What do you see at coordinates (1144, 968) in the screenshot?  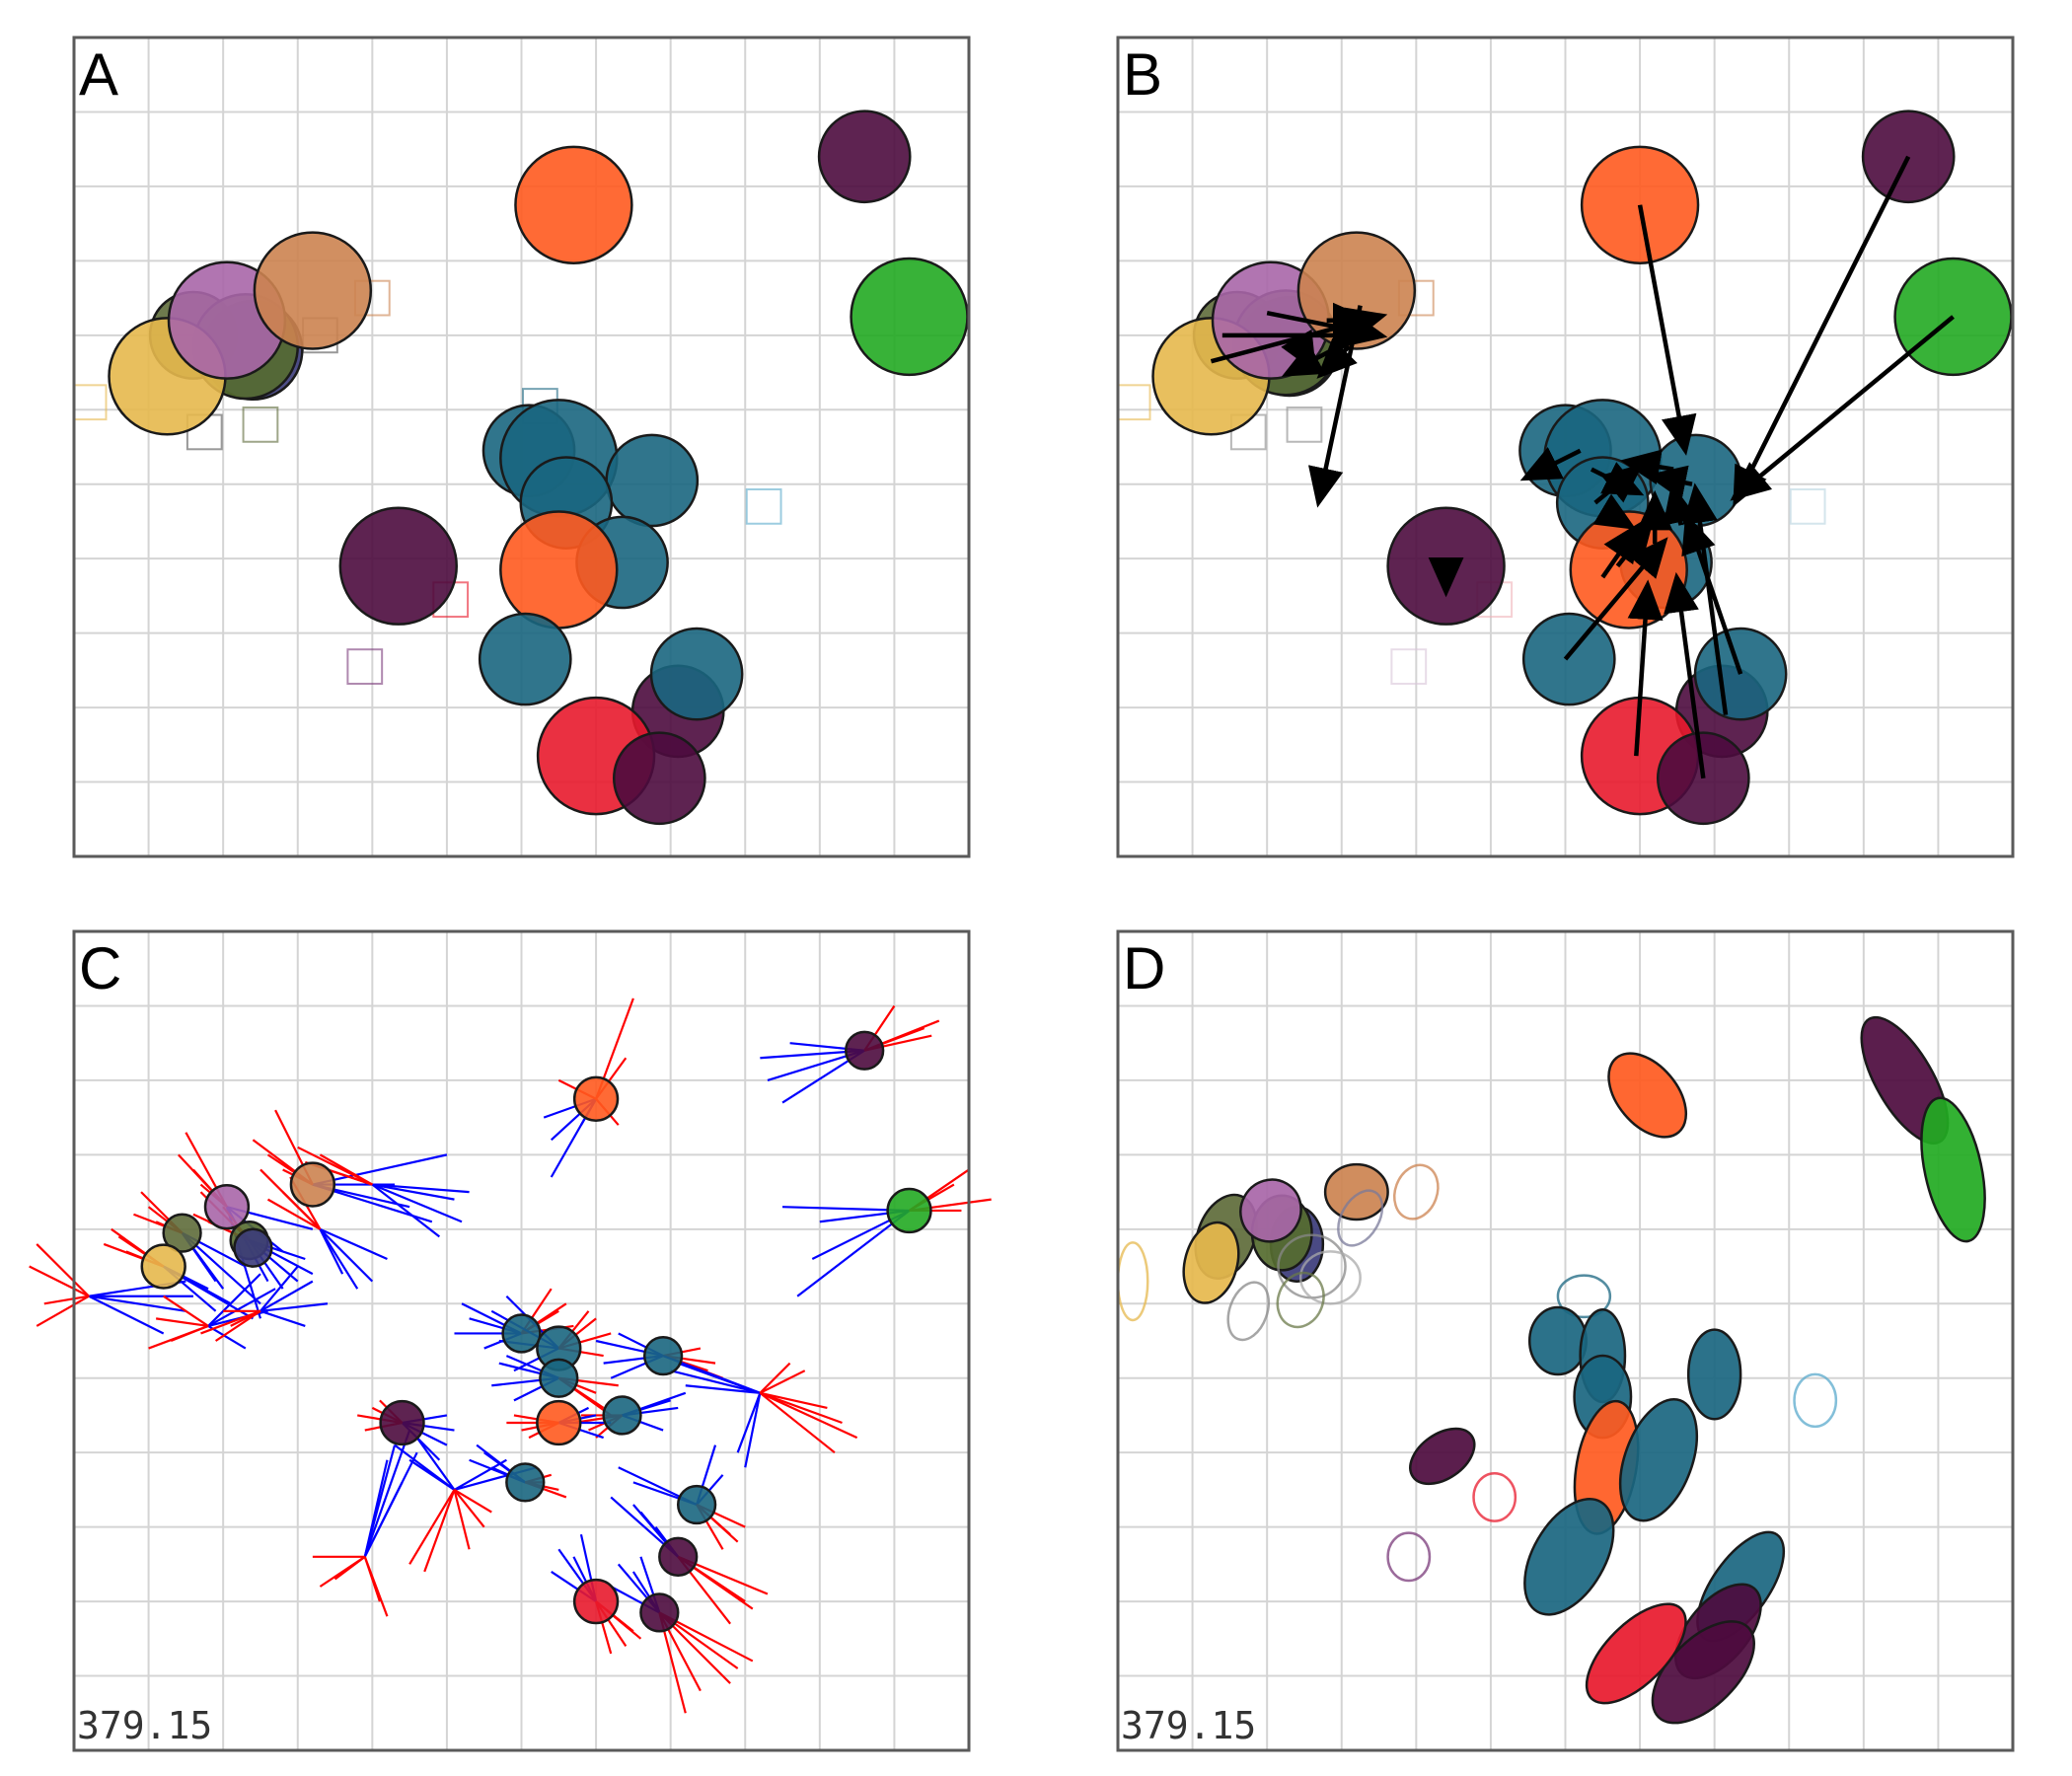 I see `panel-letter-d: D` at bounding box center [1144, 968].